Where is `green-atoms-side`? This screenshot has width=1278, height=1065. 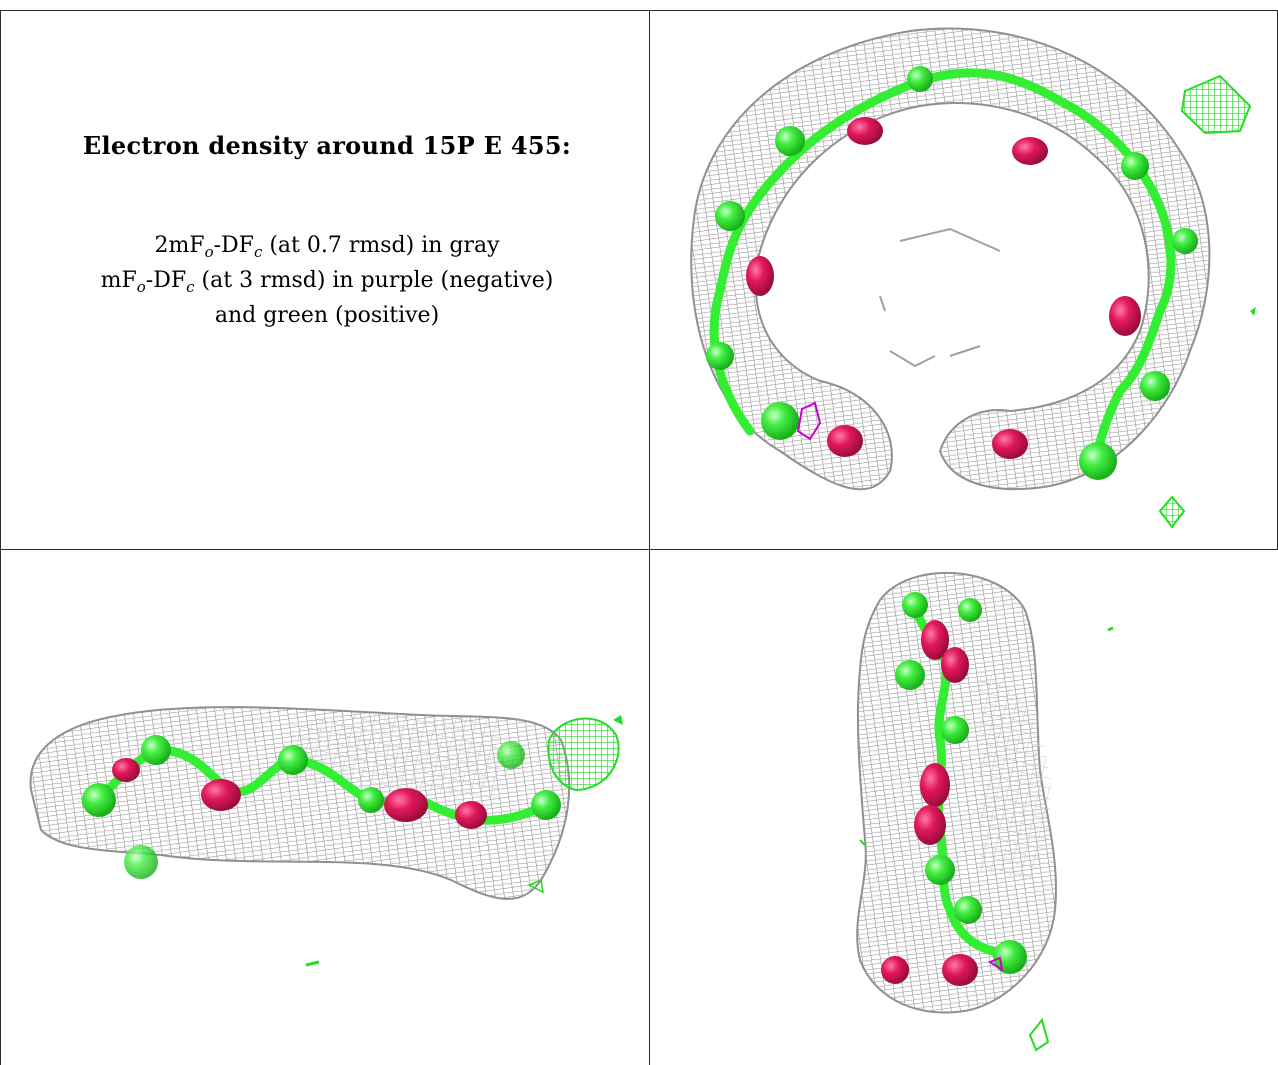 green-atoms-side is located at coordinates (321, 807).